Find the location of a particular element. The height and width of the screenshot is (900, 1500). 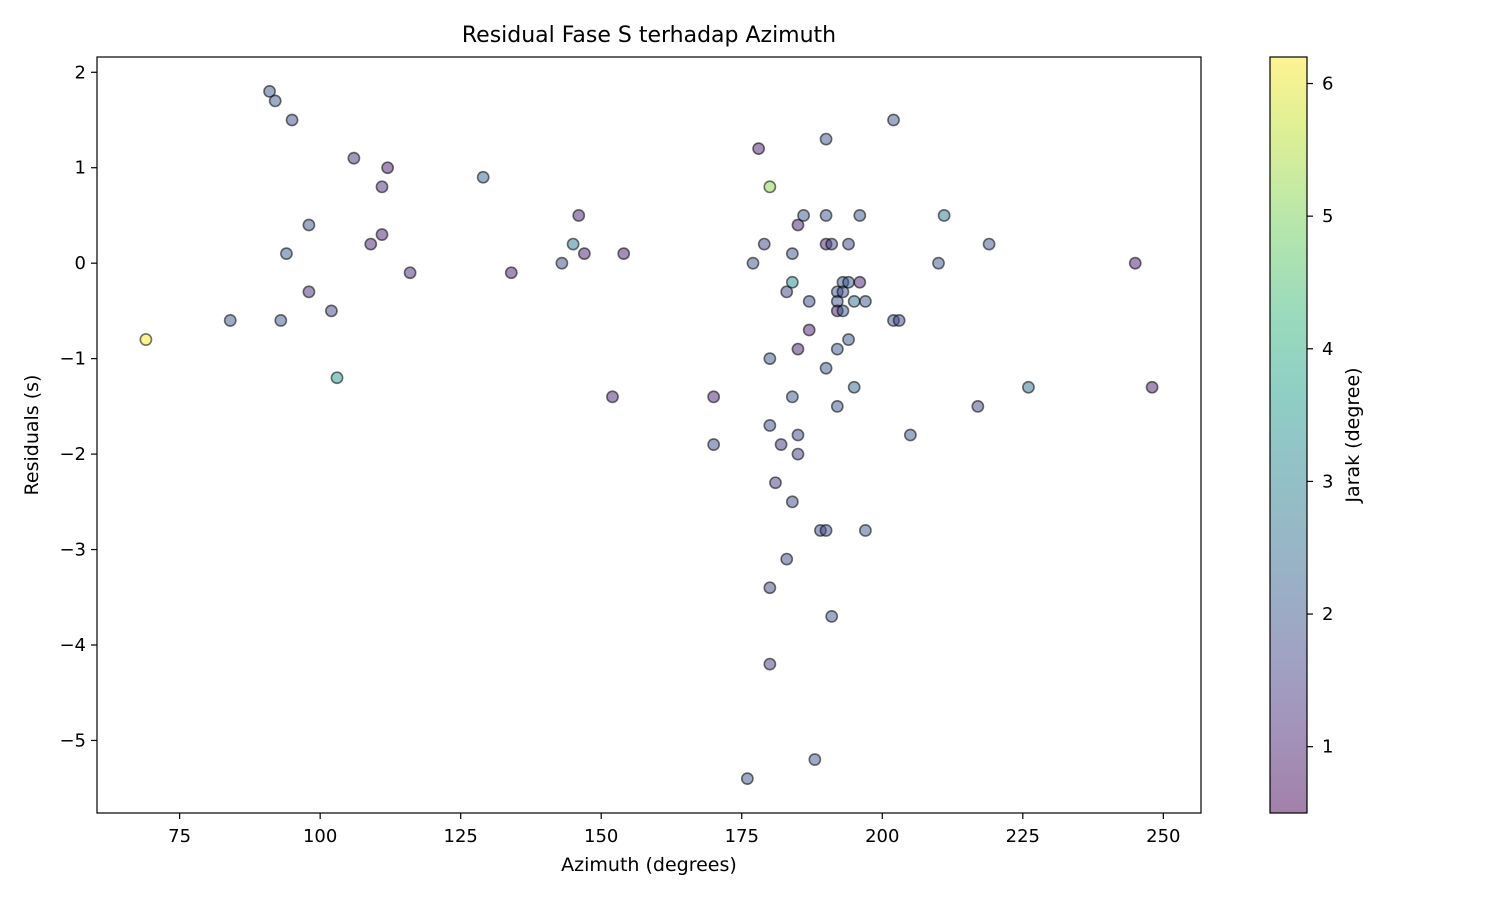

x-axis-label: Azimuth (degrees) is located at coordinates (649, 865).